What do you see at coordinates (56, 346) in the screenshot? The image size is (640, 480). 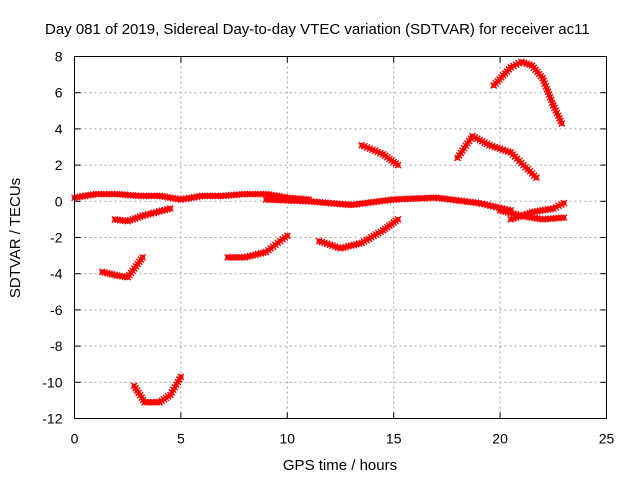 I see `y-tick-label: -8` at bounding box center [56, 346].